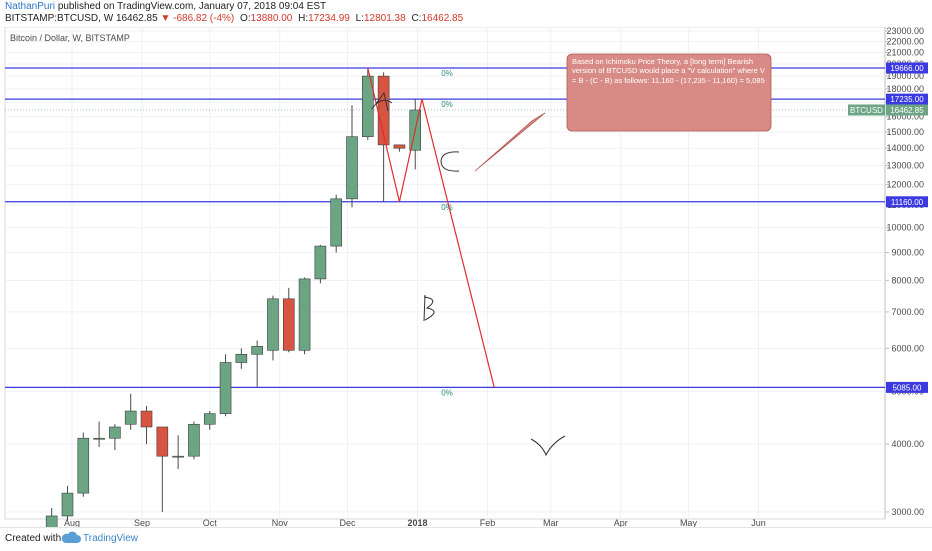  What do you see at coordinates (758, 522) in the screenshot?
I see `x-tick-label: Jun` at bounding box center [758, 522].